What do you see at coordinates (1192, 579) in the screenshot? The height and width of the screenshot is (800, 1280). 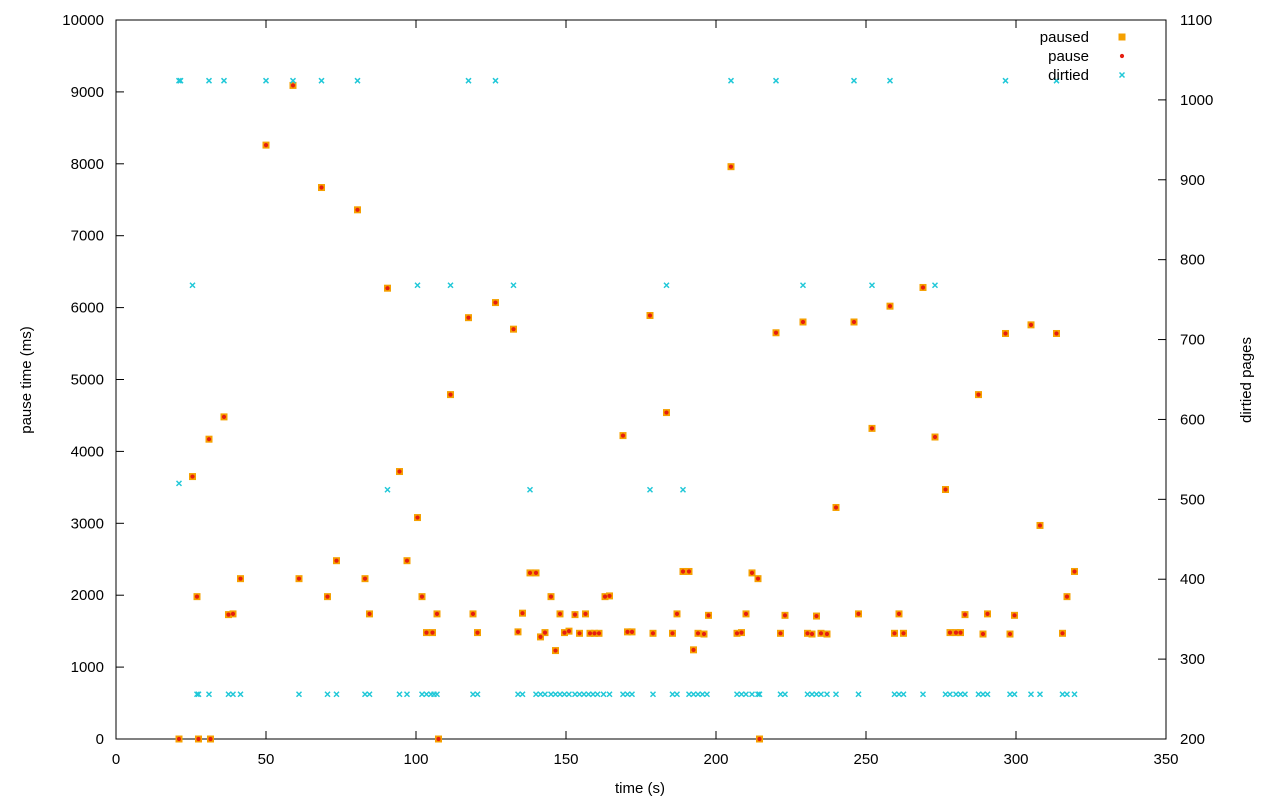 I see `y2-tick-label: 400` at bounding box center [1192, 579].